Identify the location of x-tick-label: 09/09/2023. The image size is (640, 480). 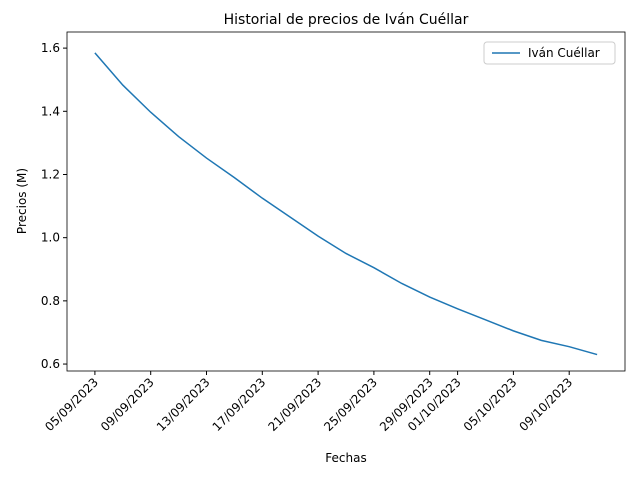
(127, 404).